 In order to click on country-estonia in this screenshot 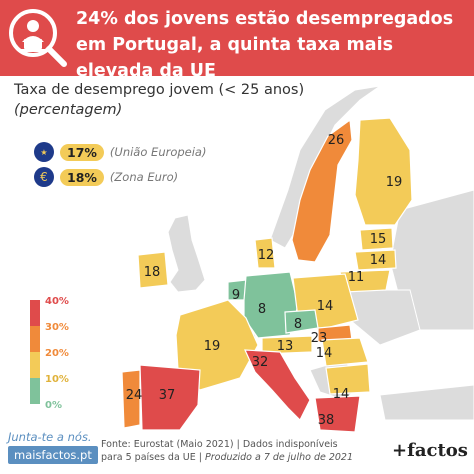, I will do `click(376, 239)`.